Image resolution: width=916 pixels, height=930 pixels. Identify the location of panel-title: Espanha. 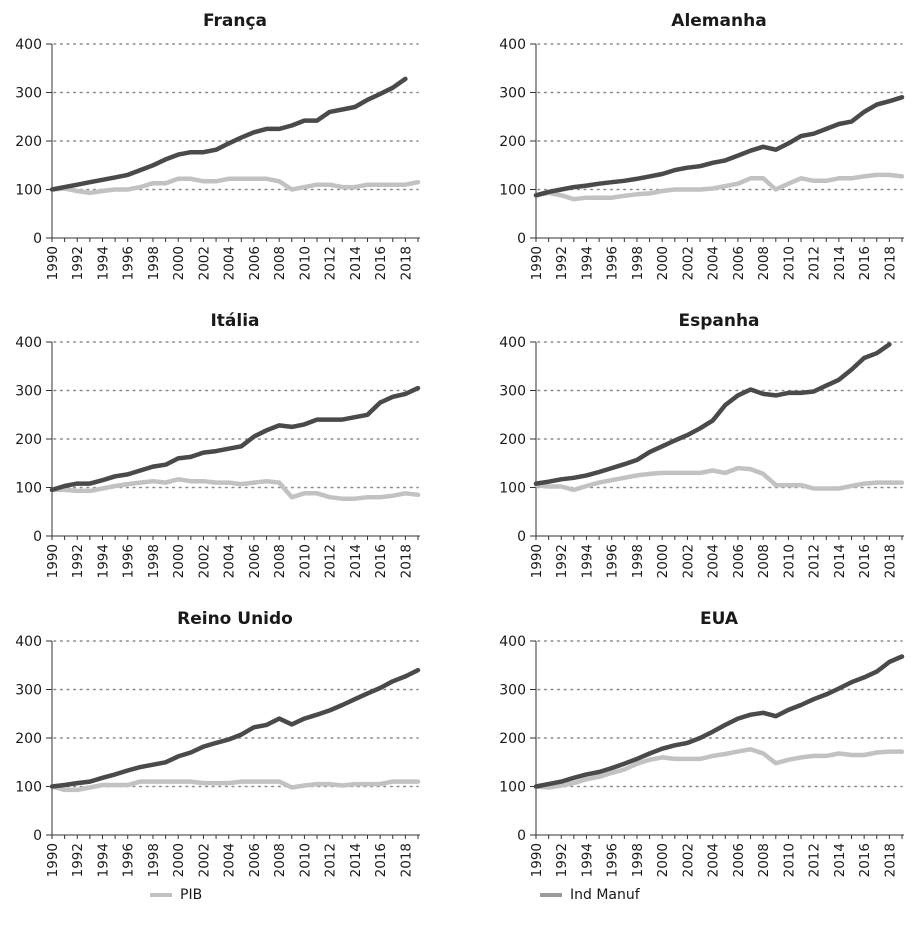
(718, 321).